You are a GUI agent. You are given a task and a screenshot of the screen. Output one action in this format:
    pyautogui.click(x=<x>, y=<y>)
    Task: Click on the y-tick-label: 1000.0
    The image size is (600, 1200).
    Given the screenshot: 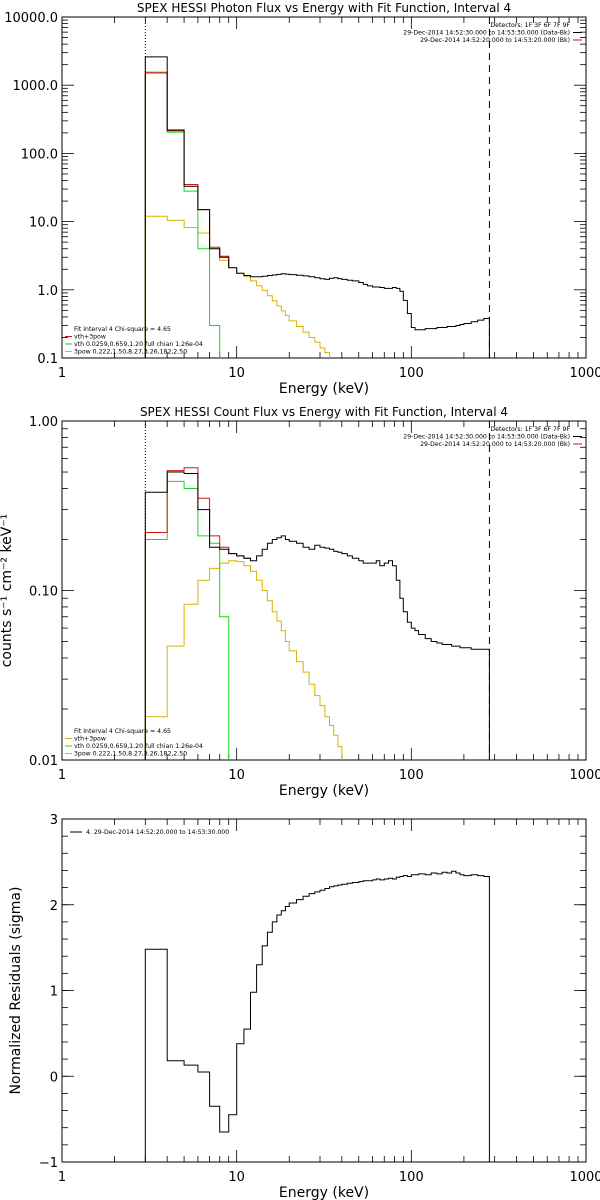 What is the action you would take?
    pyautogui.click(x=36, y=86)
    